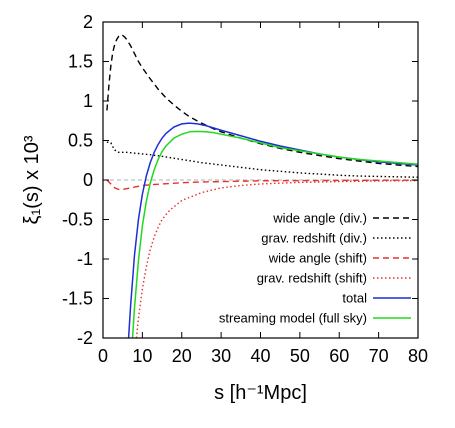  What do you see at coordinates (88, 180) in the screenshot?
I see `y-tick-label: 0` at bounding box center [88, 180].